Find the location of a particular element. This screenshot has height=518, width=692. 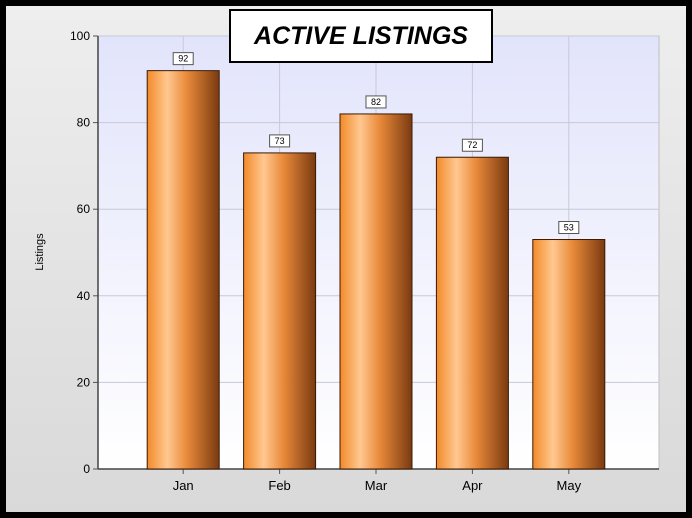

chart-title: ACTIVE LISTINGS is located at coordinates (361, 35).